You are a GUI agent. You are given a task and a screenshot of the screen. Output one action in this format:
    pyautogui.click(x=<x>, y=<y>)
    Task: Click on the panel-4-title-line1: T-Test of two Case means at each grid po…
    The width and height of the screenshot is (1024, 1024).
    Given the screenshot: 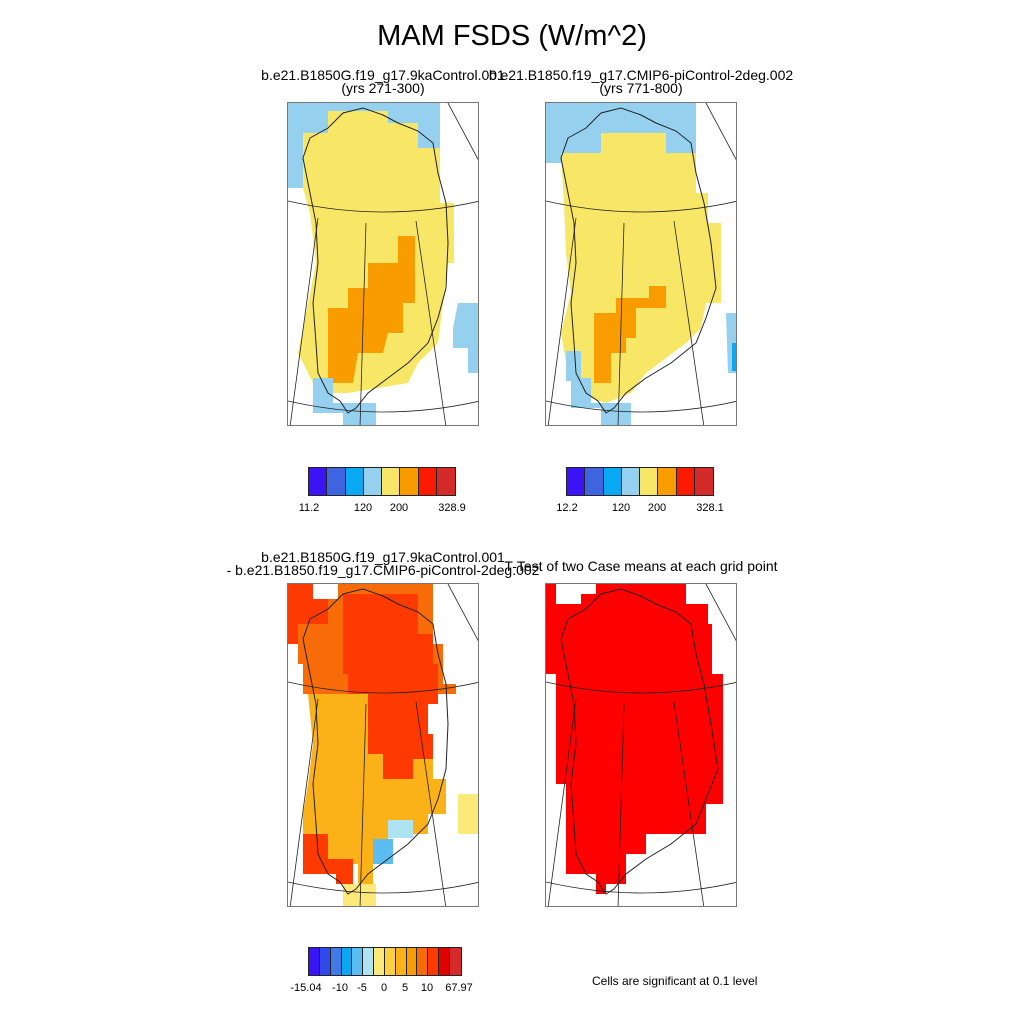 What is the action you would take?
    pyautogui.click(x=641, y=566)
    